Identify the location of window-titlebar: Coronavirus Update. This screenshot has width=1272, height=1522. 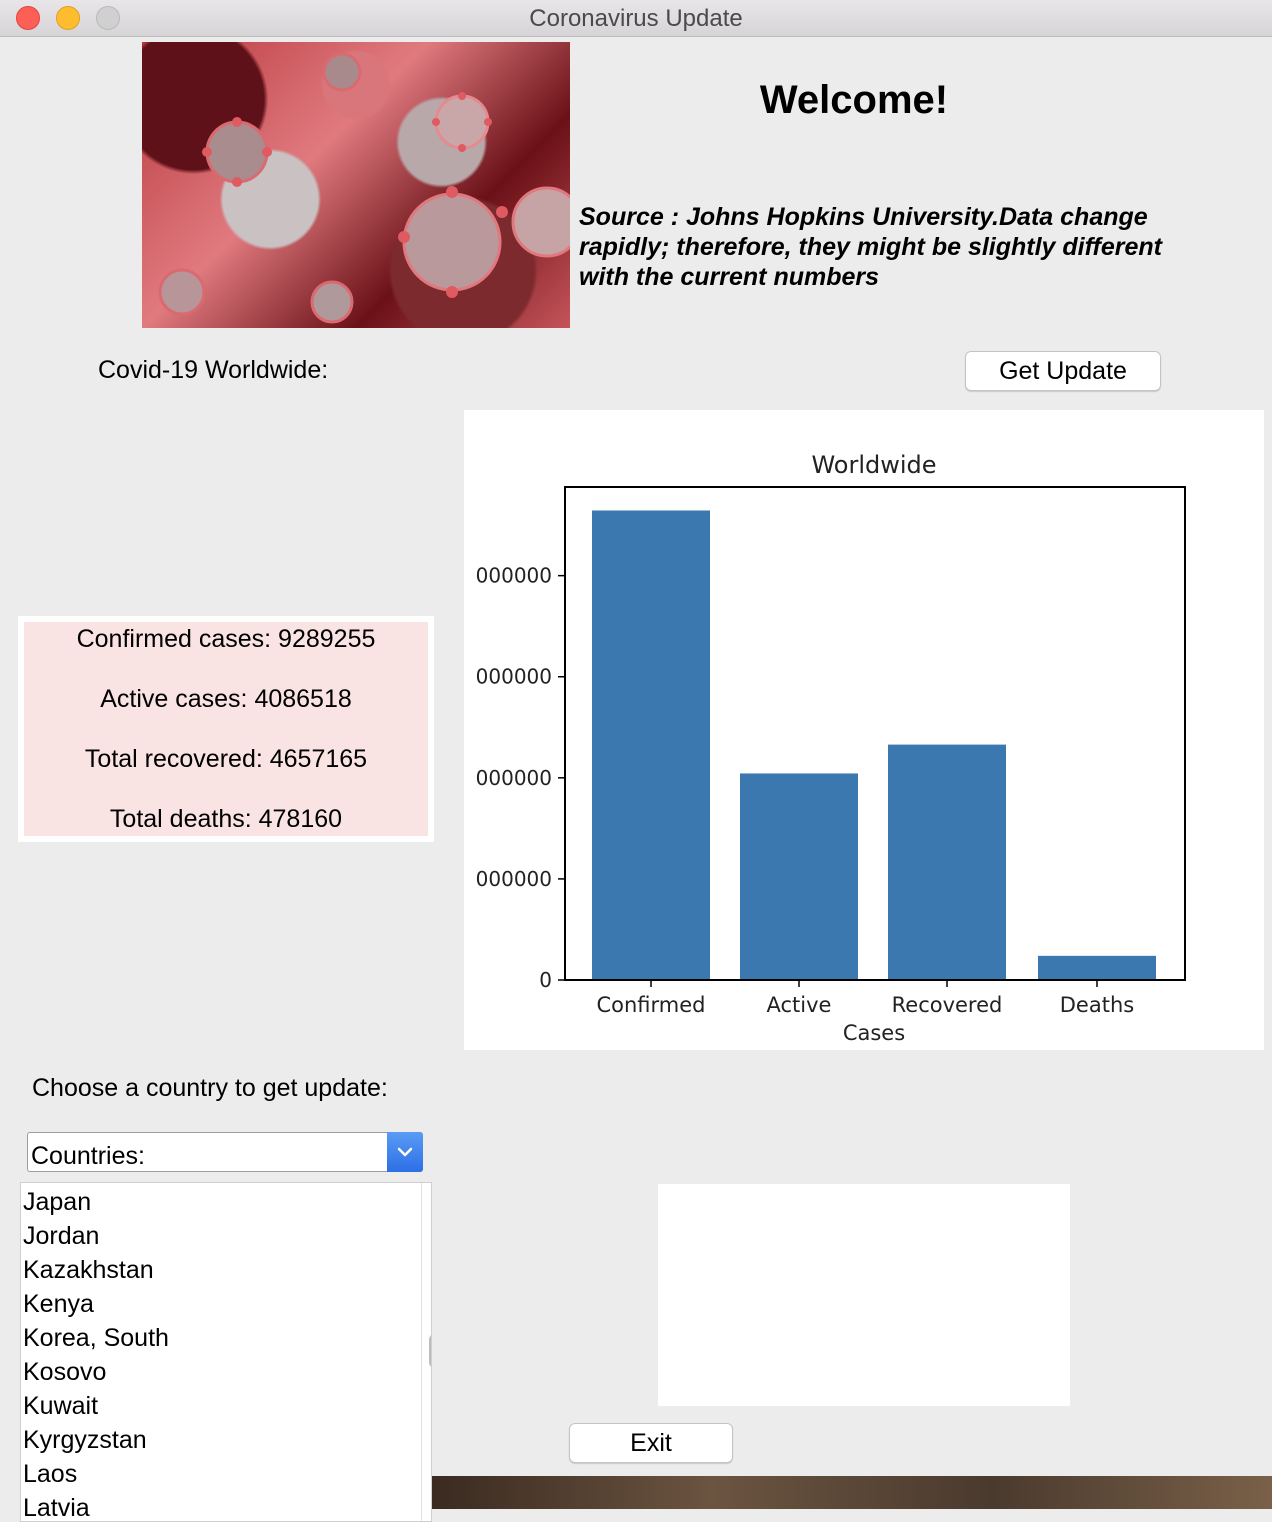
(636, 18).